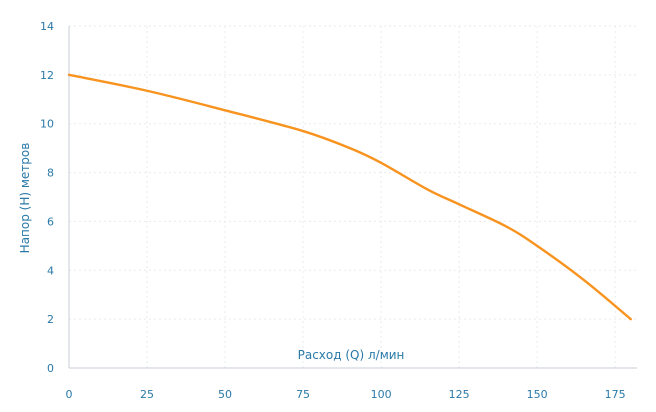 Image resolution: width=656 pixels, height=412 pixels. I want to click on y-tick-label: 10, so click(47, 124).